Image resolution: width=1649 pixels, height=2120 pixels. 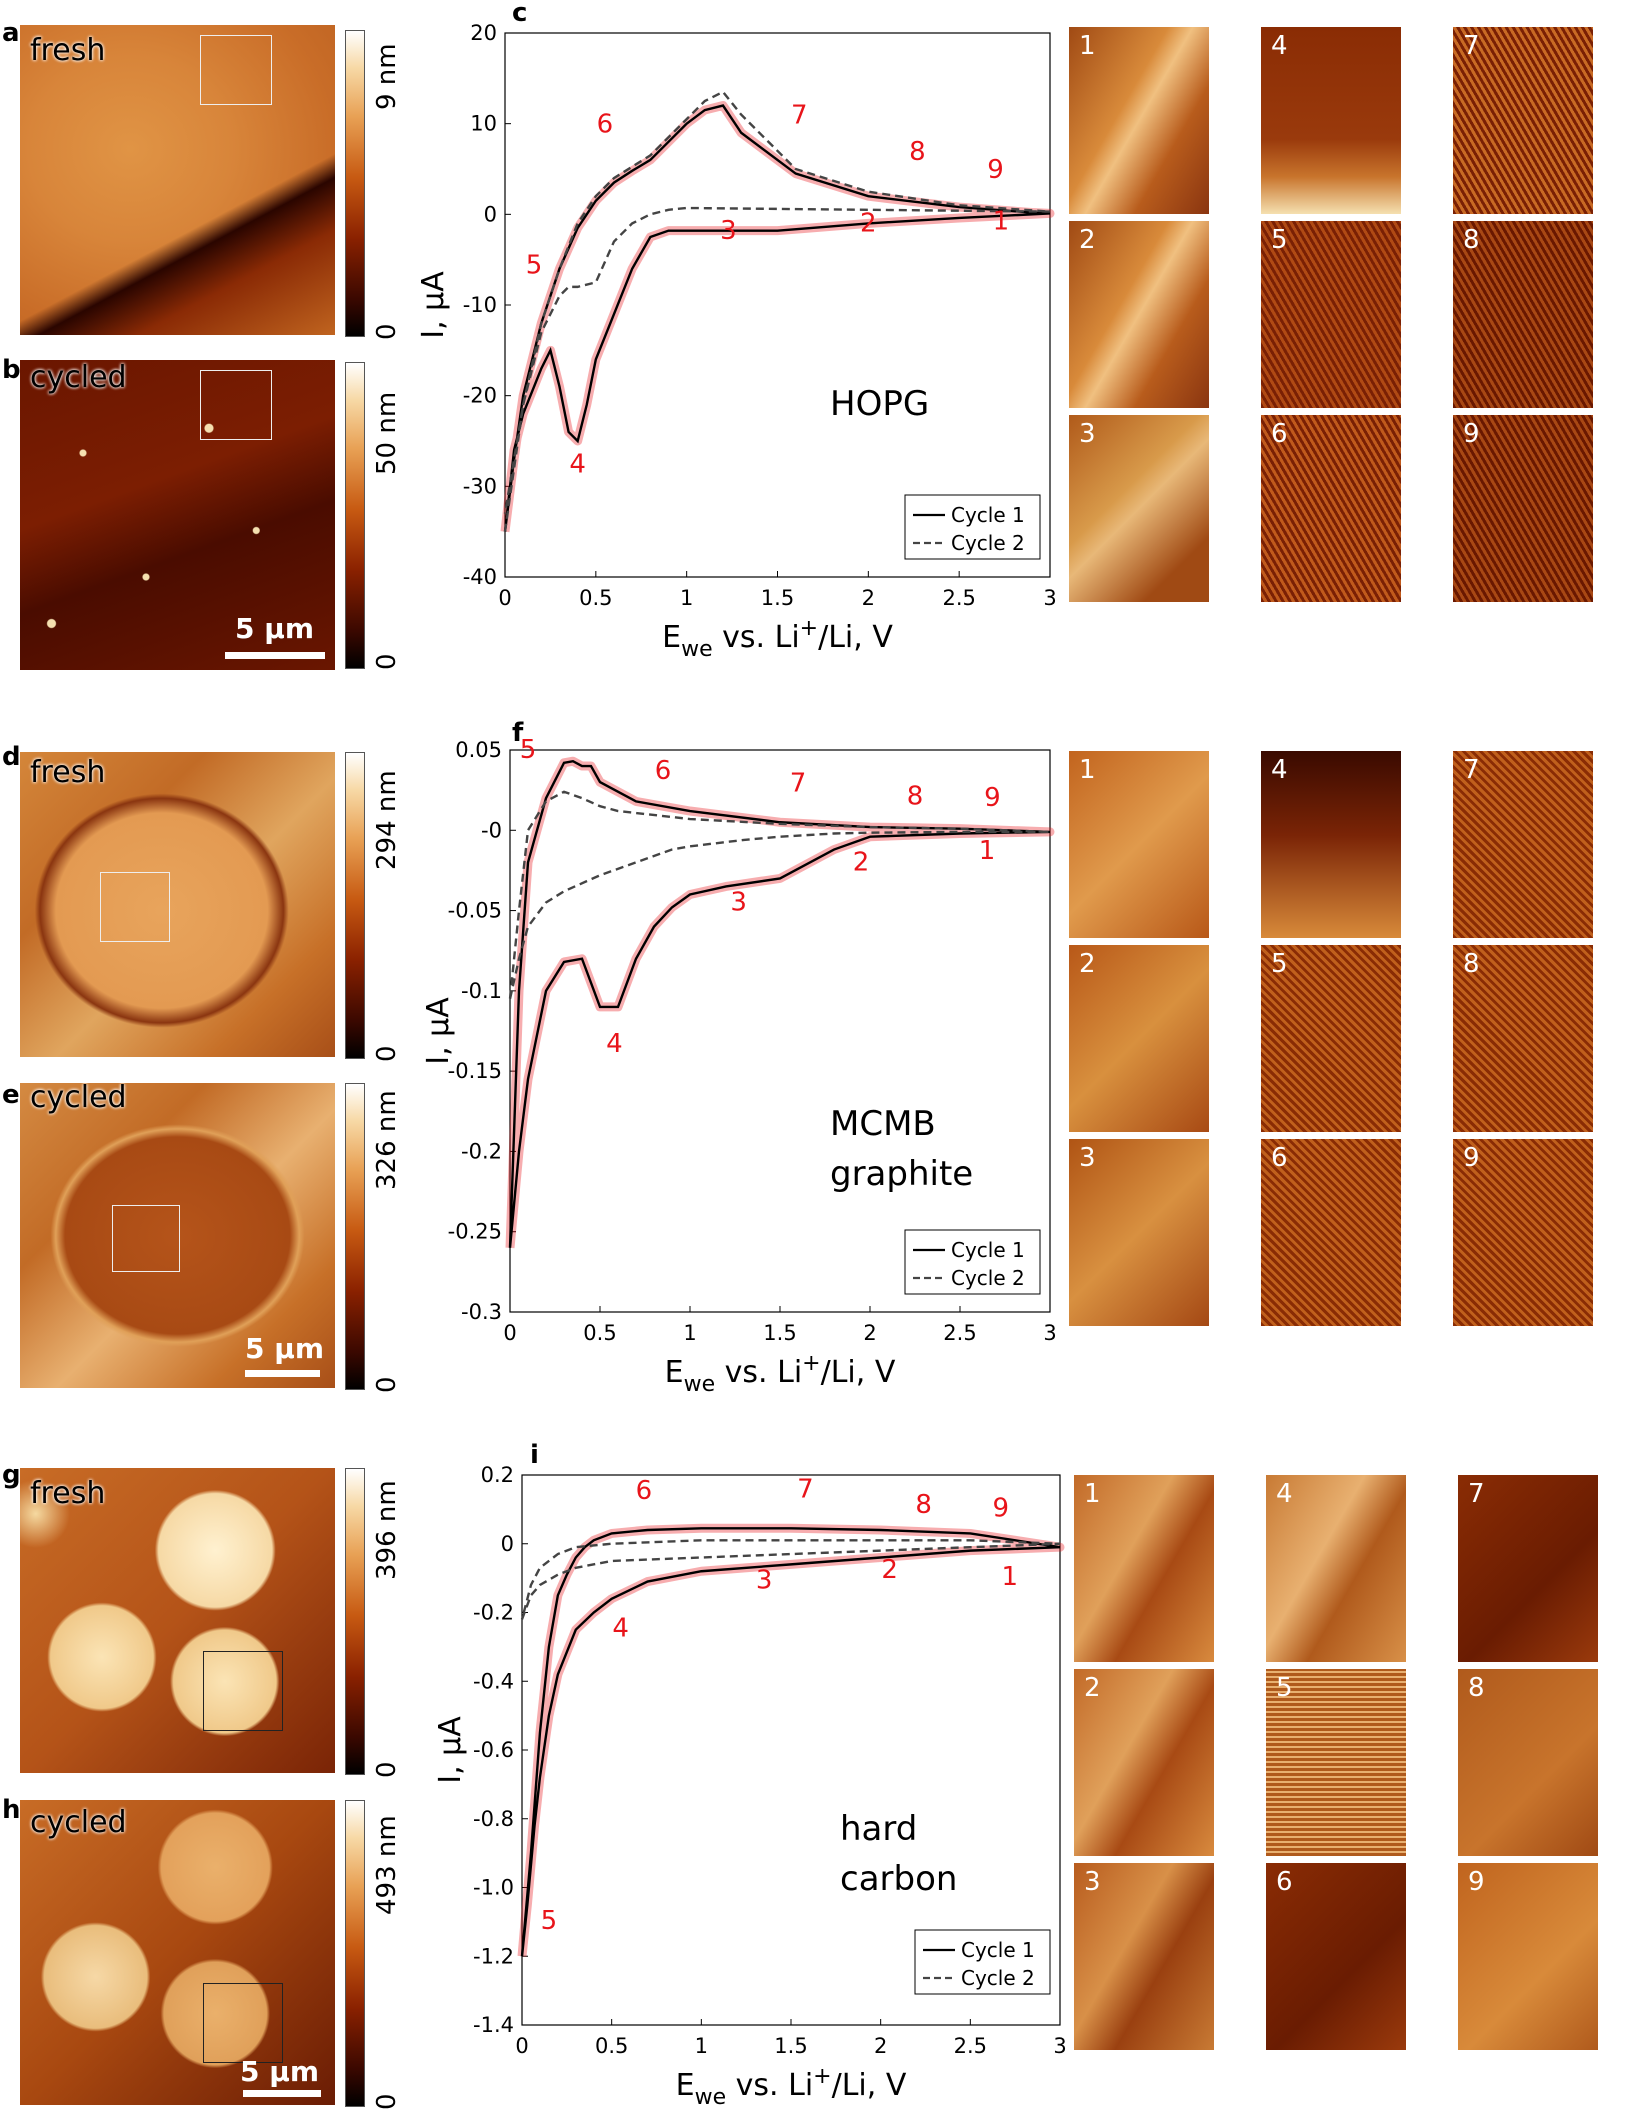 I want to click on y-tick-label: -1.4, so click(x=493, y=2025).